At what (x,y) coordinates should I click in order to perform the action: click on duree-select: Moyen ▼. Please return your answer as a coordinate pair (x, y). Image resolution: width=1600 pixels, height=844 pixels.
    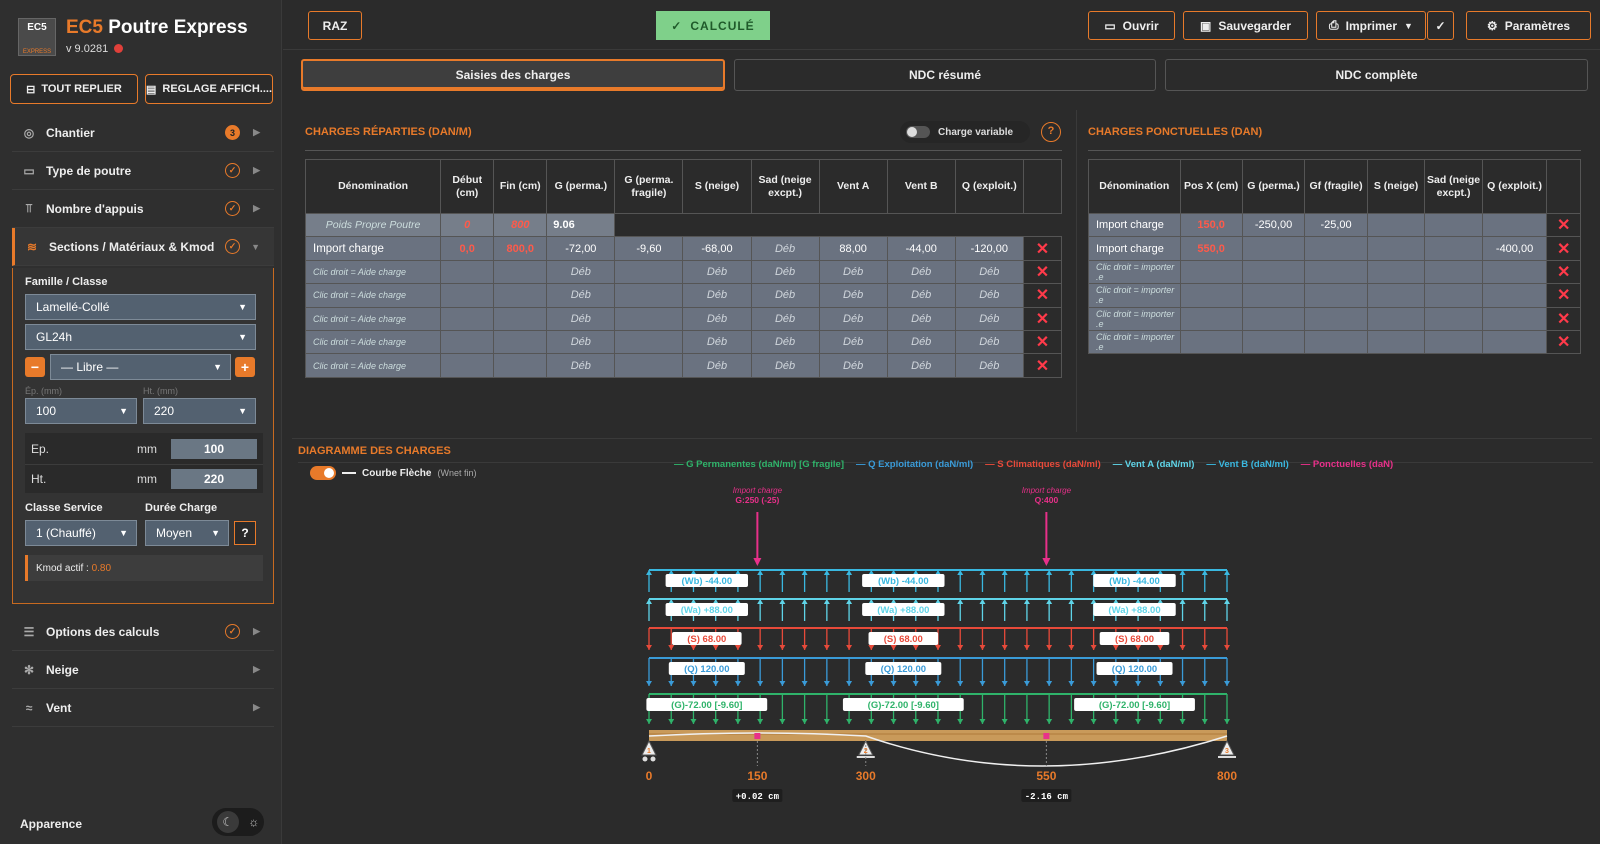
    Looking at the image, I should click on (187, 533).